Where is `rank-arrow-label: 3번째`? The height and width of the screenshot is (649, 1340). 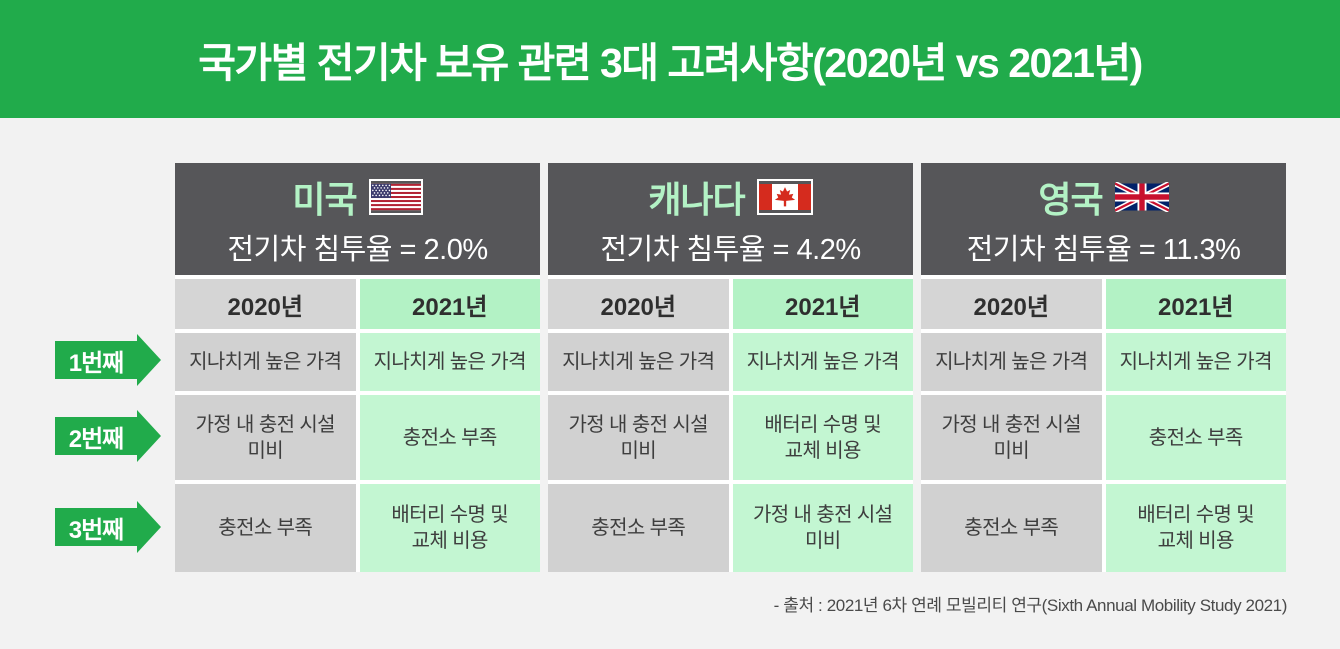
rank-arrow-label: 3번째 is located at coordinates (96, 527).